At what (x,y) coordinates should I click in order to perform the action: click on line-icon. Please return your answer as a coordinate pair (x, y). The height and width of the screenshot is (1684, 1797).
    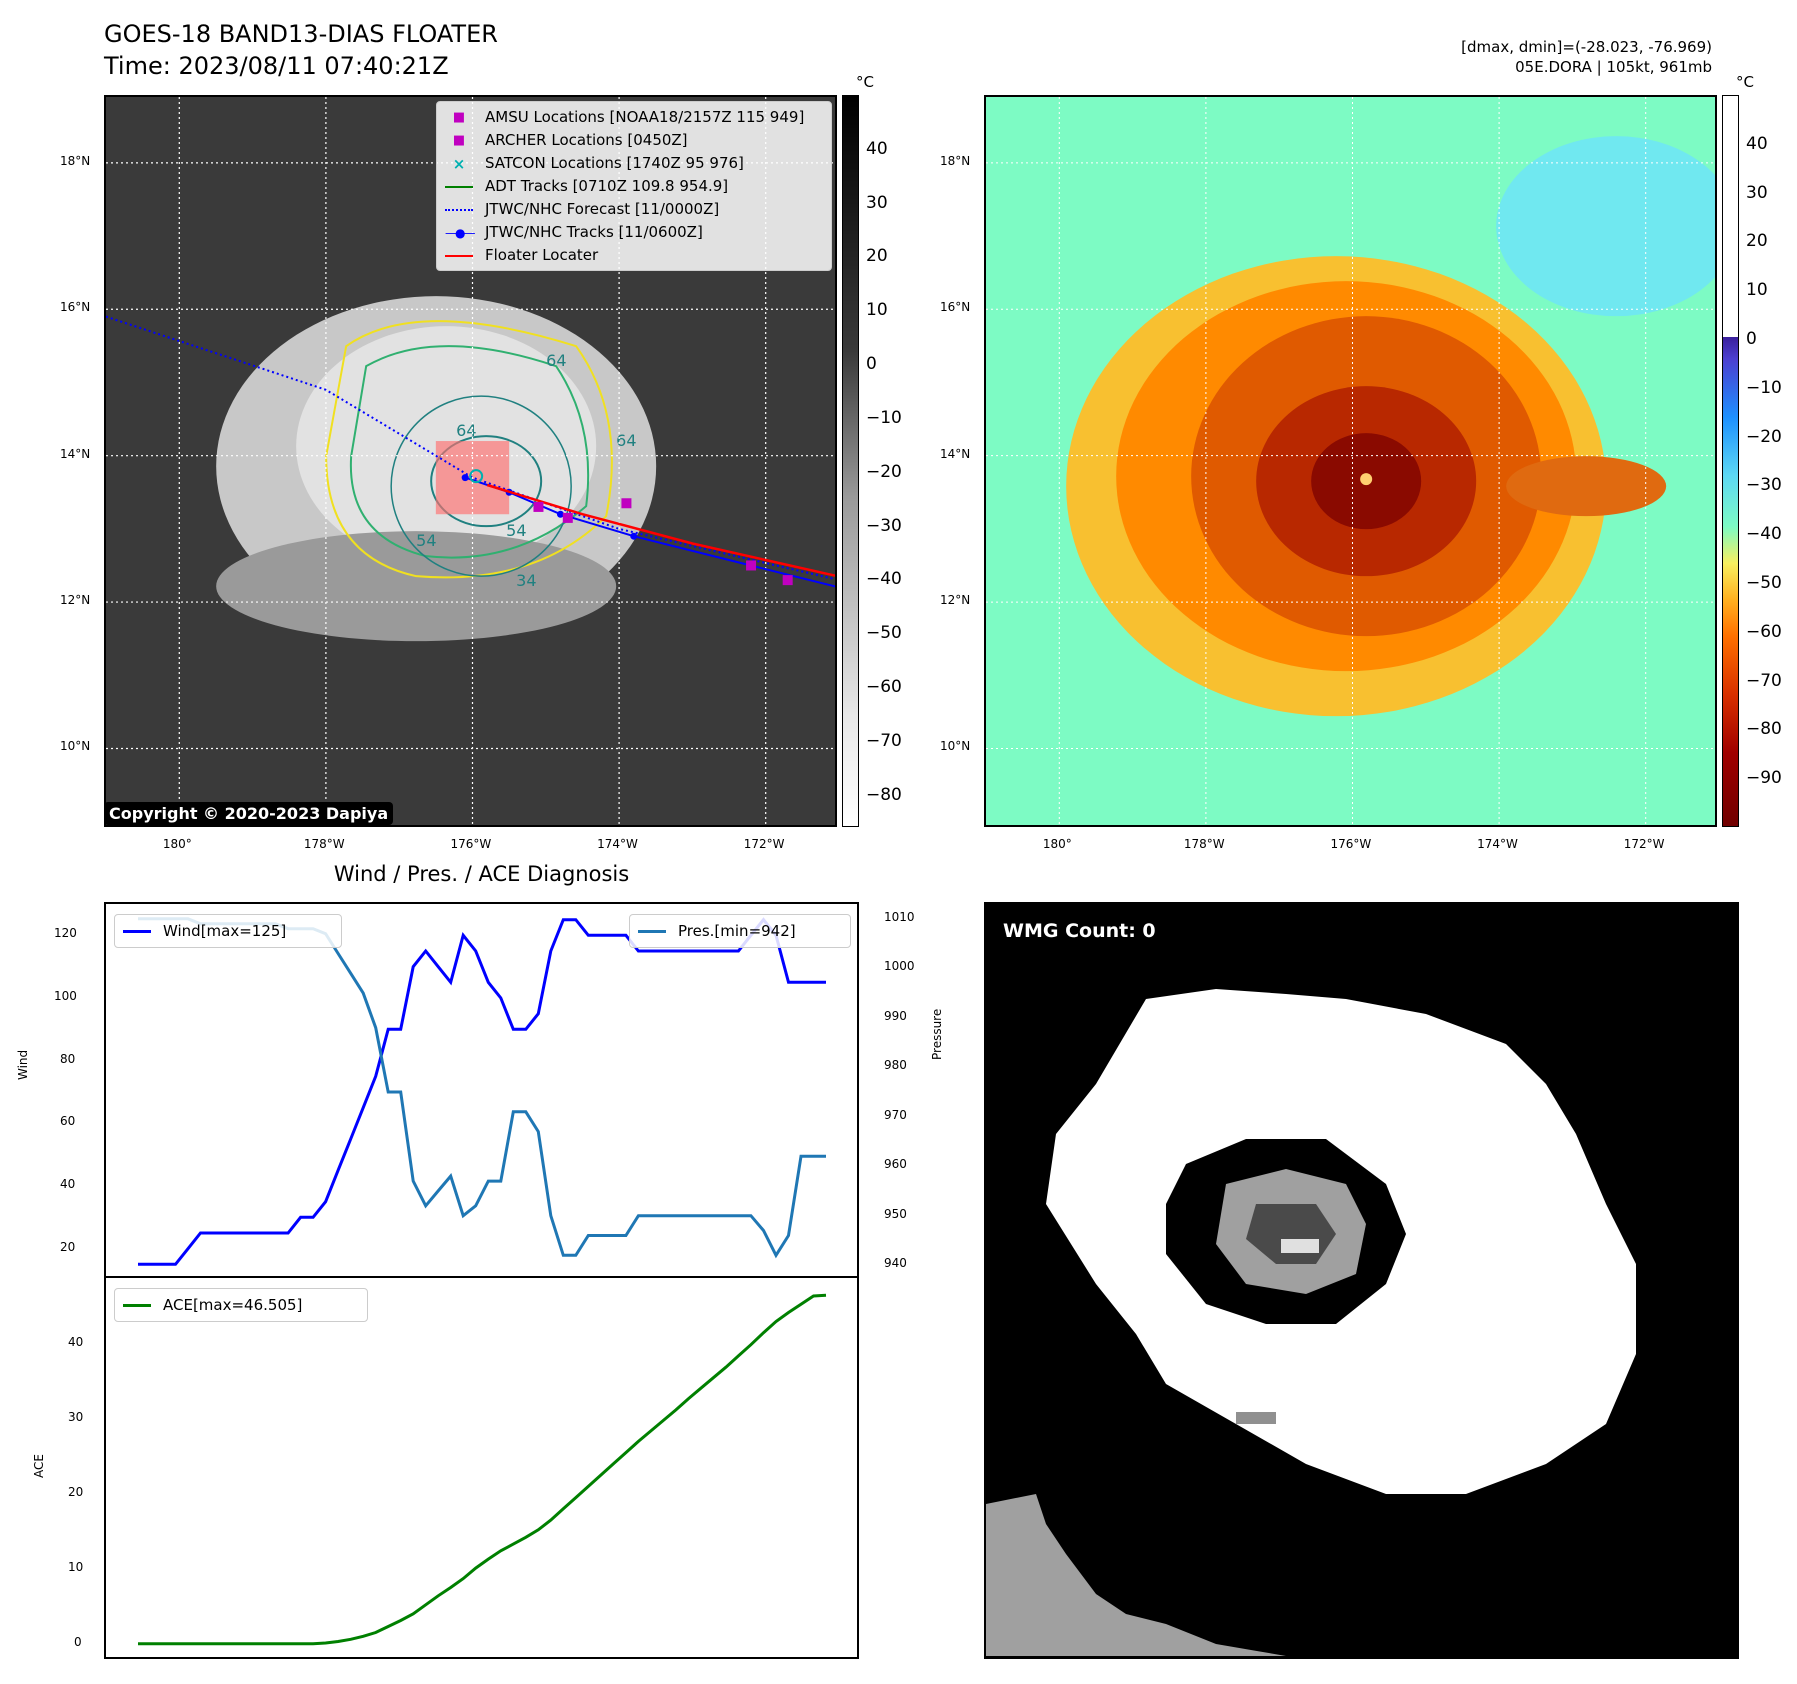
    Looking at the image, I should click on (459, 255).